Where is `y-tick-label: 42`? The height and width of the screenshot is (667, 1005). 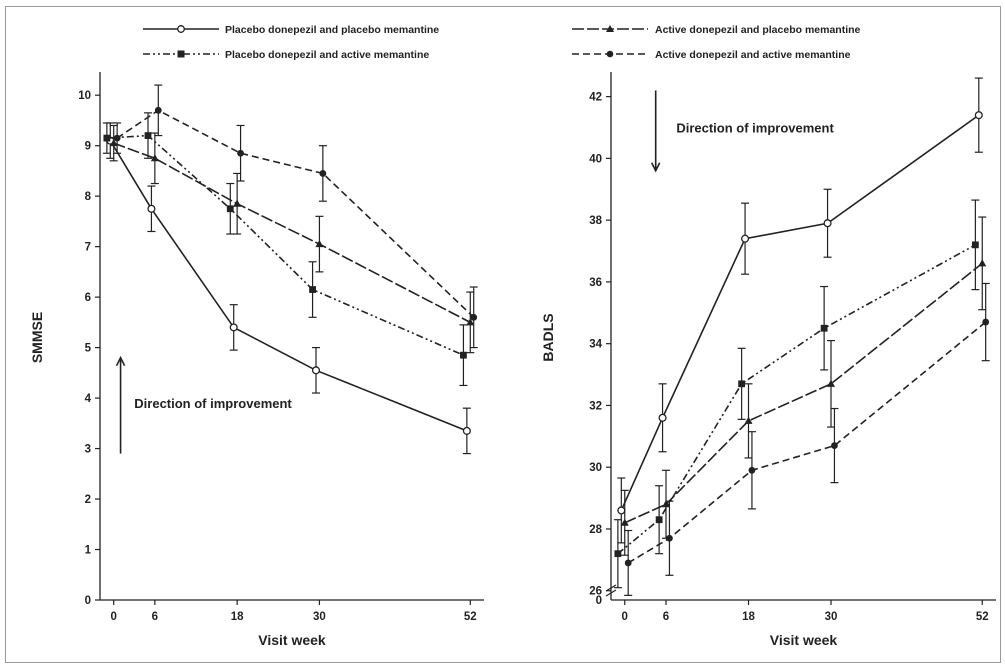
y-tick-label: 42 is located at coordinates (595, 98).